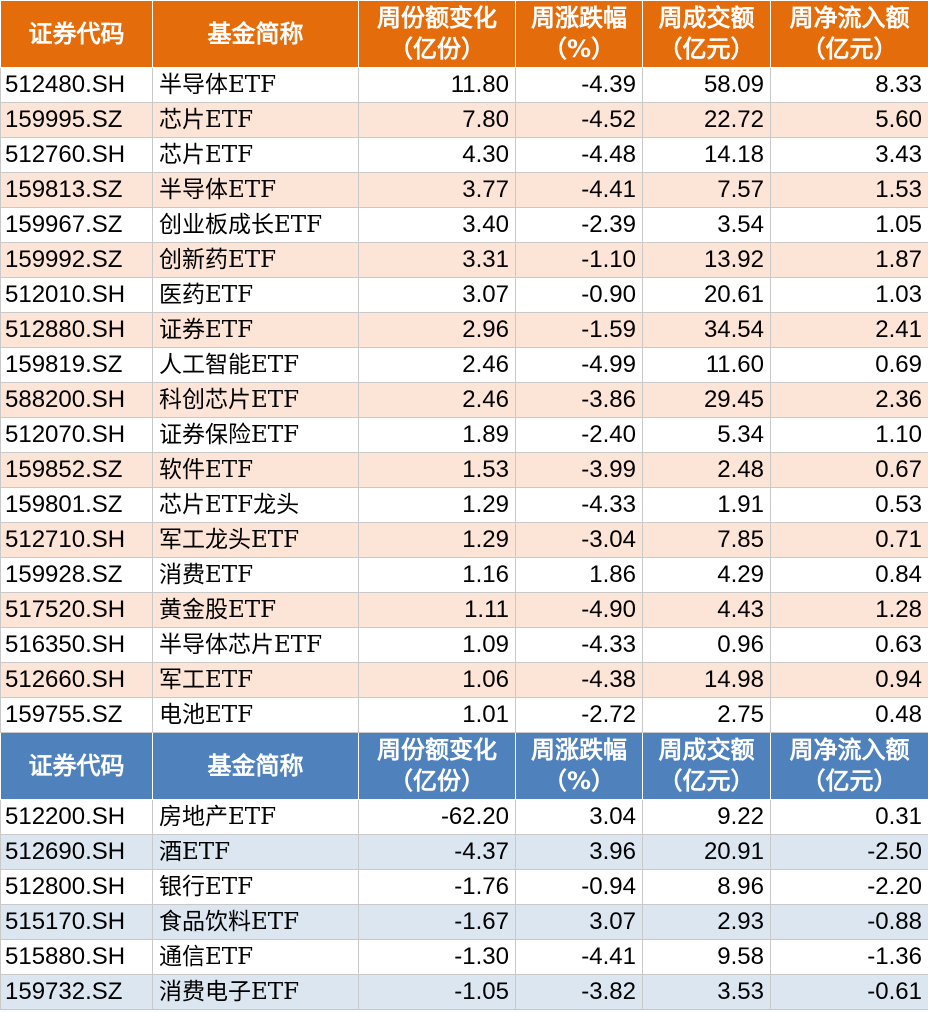 The height and width of the screenshot is (1012, 928). What do you see at coordinates (849, 575) in the screenshot?
I see `net-inflow-cell: 0.84` at bounding box center [849, 575].